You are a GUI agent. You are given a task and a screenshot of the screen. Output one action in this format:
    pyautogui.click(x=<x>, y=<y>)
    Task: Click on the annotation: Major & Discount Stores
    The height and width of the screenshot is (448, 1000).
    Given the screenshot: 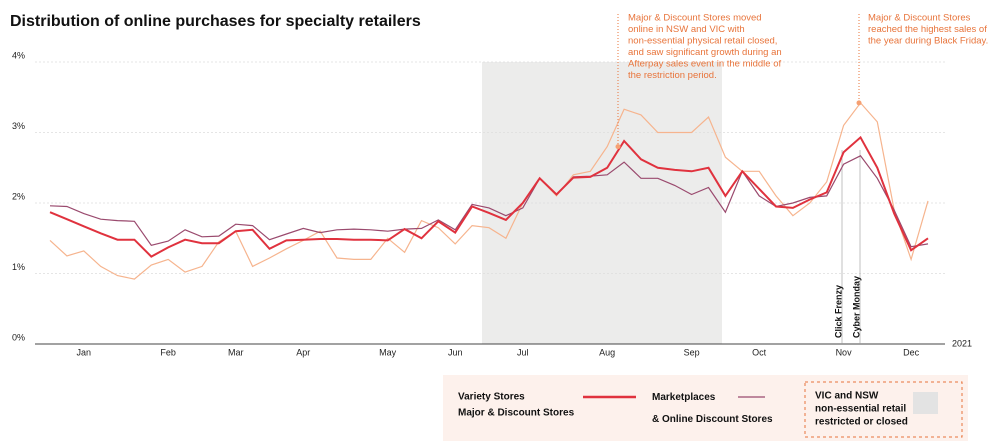 What is the action you would take?
    pyautogui.click(x=919, y=18)
    